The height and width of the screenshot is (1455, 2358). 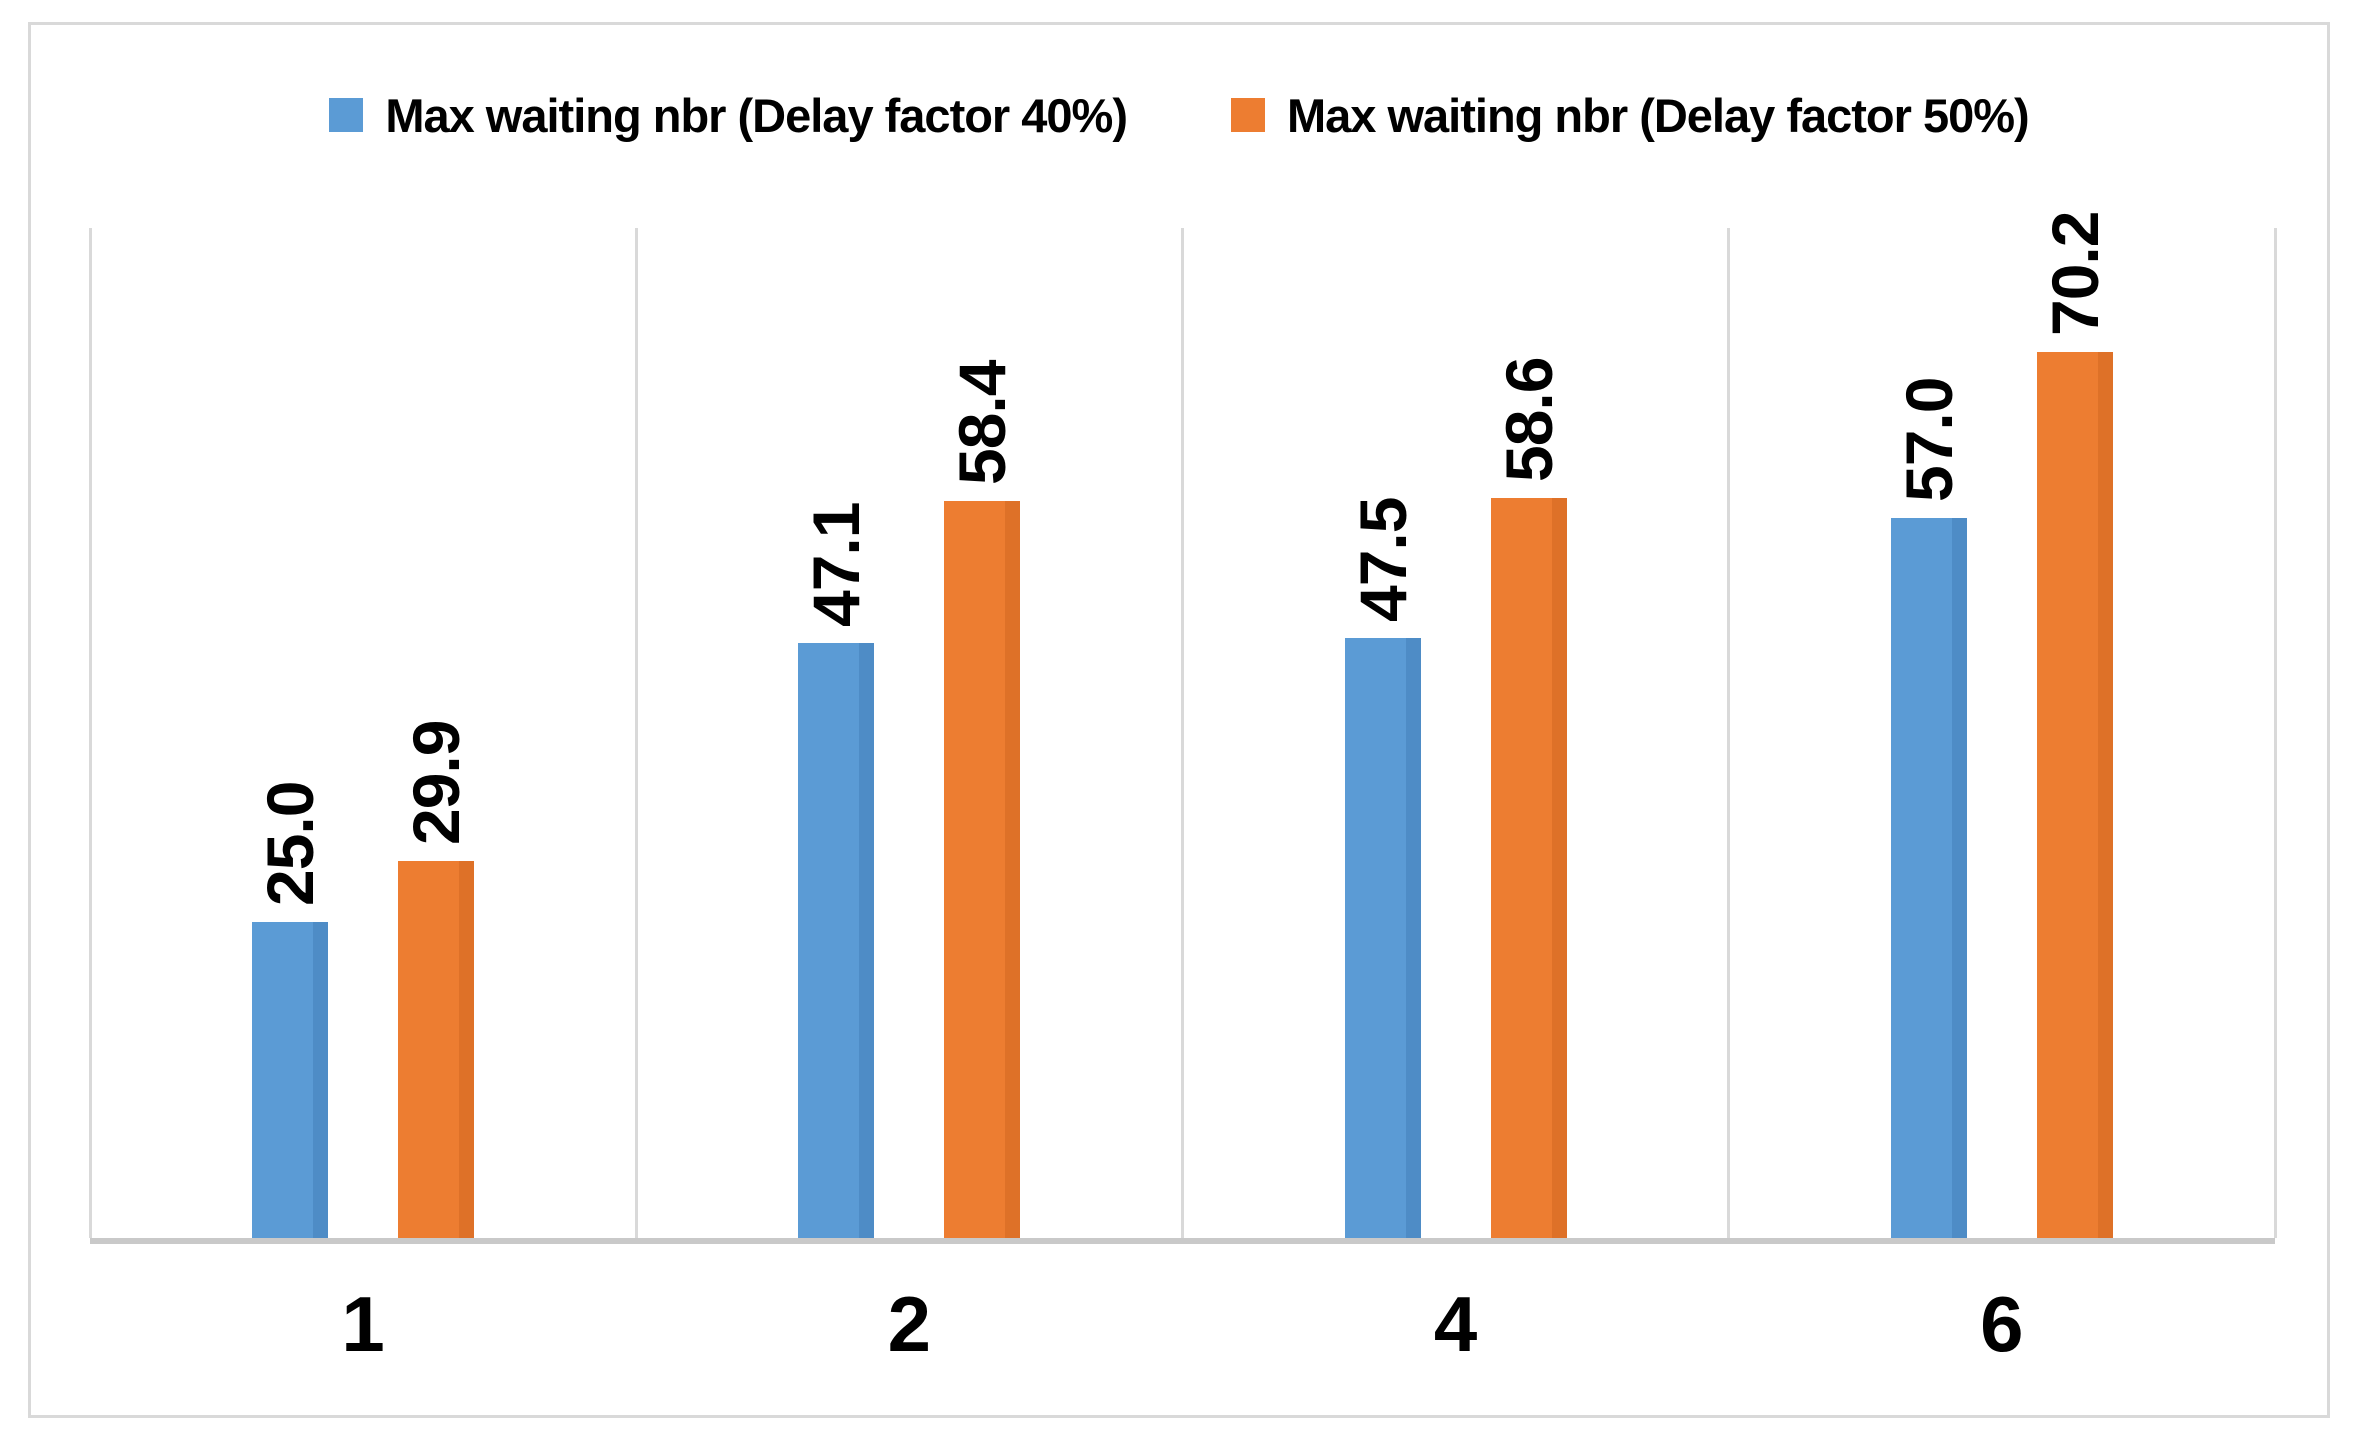 I want to click on category-tick-label: 1, so click(x=363, y=1324).